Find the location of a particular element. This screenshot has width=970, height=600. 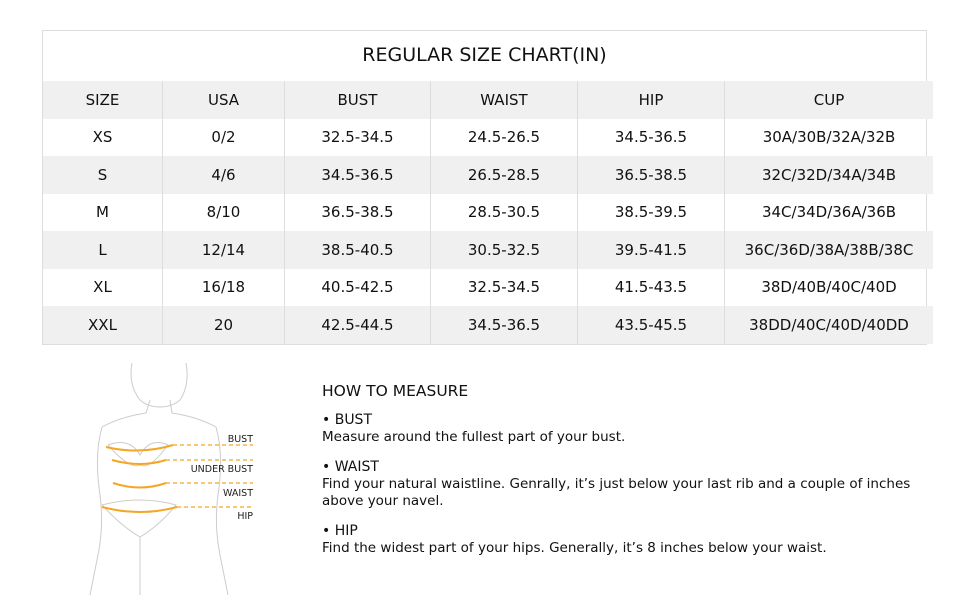

body-measurement-figure: BUST UNDER BUST WAIST HIP is located at coordinates (171, 478).